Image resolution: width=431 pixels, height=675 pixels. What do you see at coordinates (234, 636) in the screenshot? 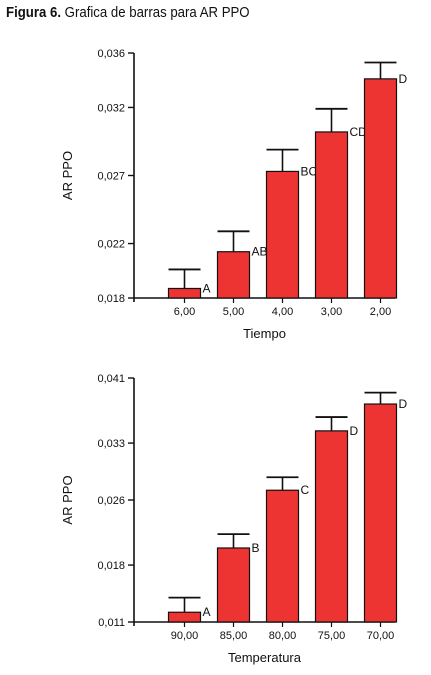
I see `x-tick-label: 85,00` at bounding box center [234, 636].